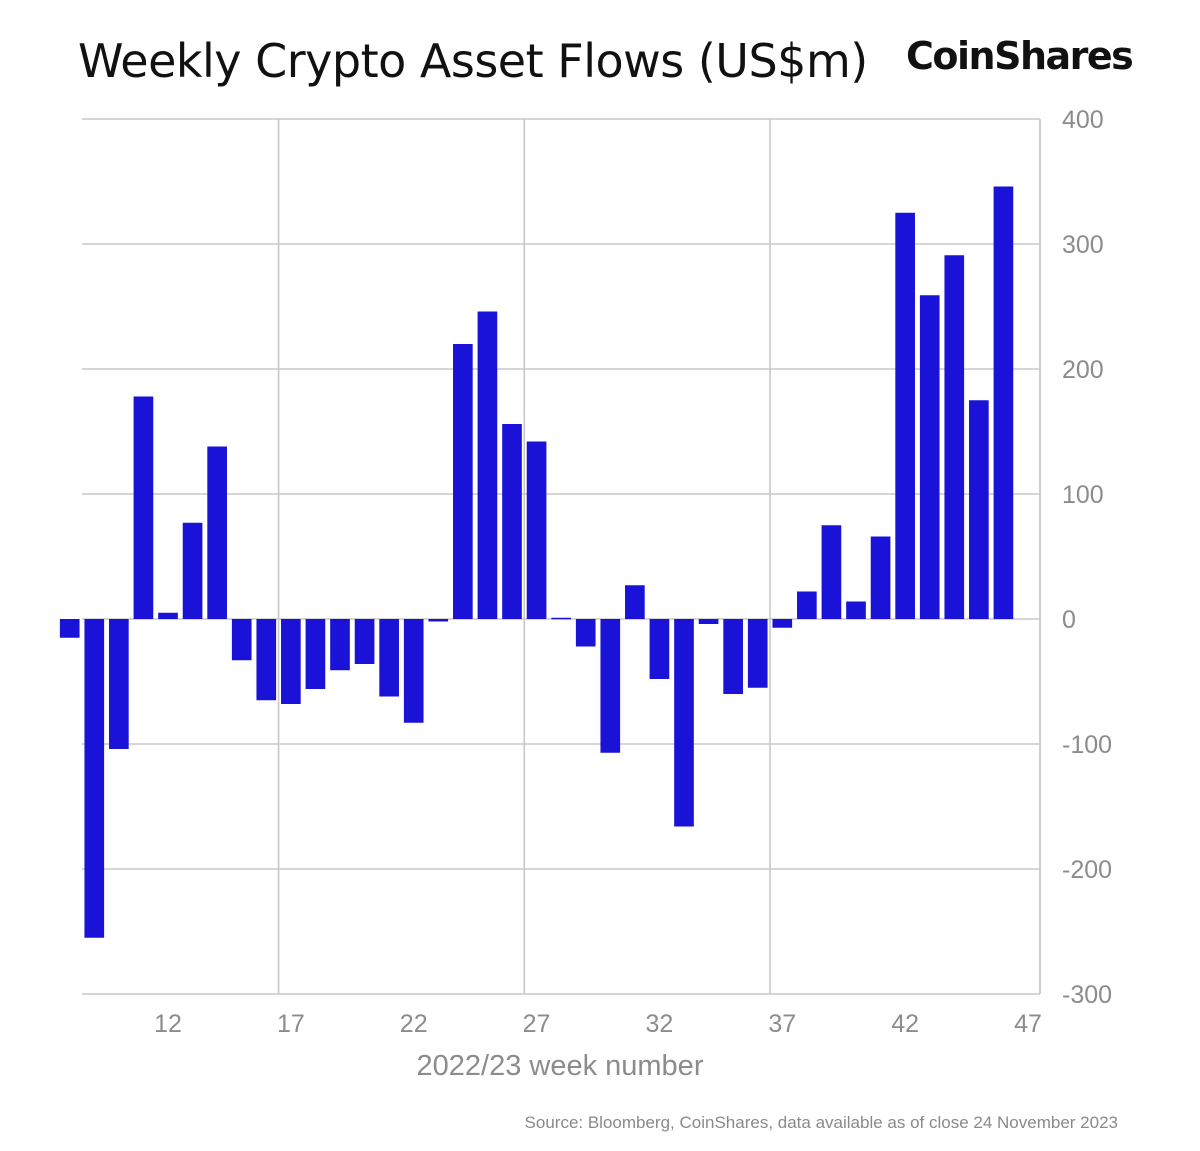 The height and width of the screenshot is (1151, 1200). I want to click on chart-title: Weekly Crypto Asset Flows (US$m), so click(473, 61).